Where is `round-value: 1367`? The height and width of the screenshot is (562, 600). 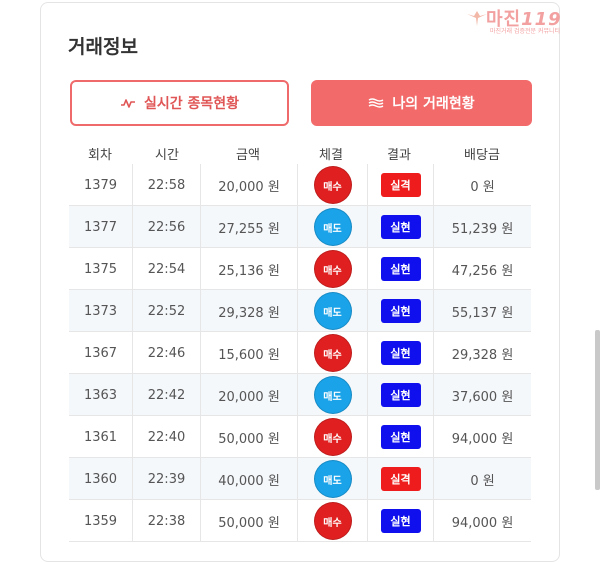 round-value: 1367 is located at coordinates (100, 353).